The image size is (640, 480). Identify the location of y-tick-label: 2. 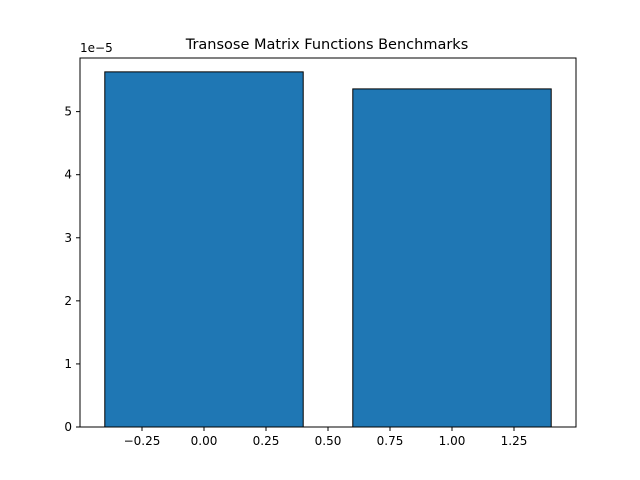
(68, 301).